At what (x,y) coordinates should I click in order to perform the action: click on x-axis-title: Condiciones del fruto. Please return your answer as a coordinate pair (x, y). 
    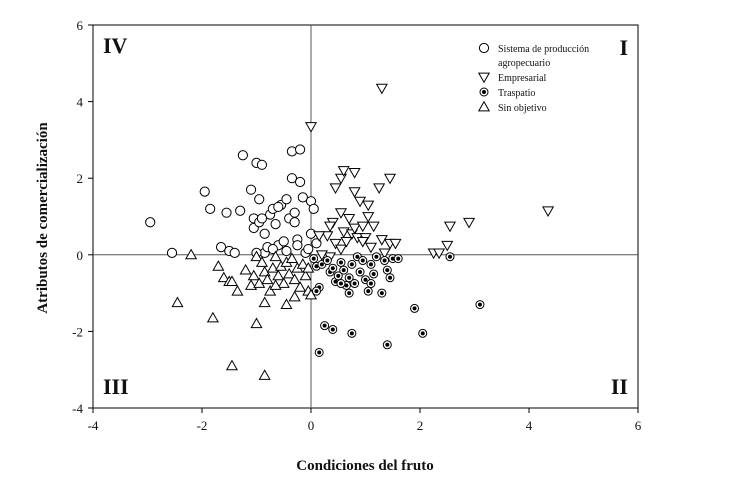
    Looking at the image, I should click on (365, 466).